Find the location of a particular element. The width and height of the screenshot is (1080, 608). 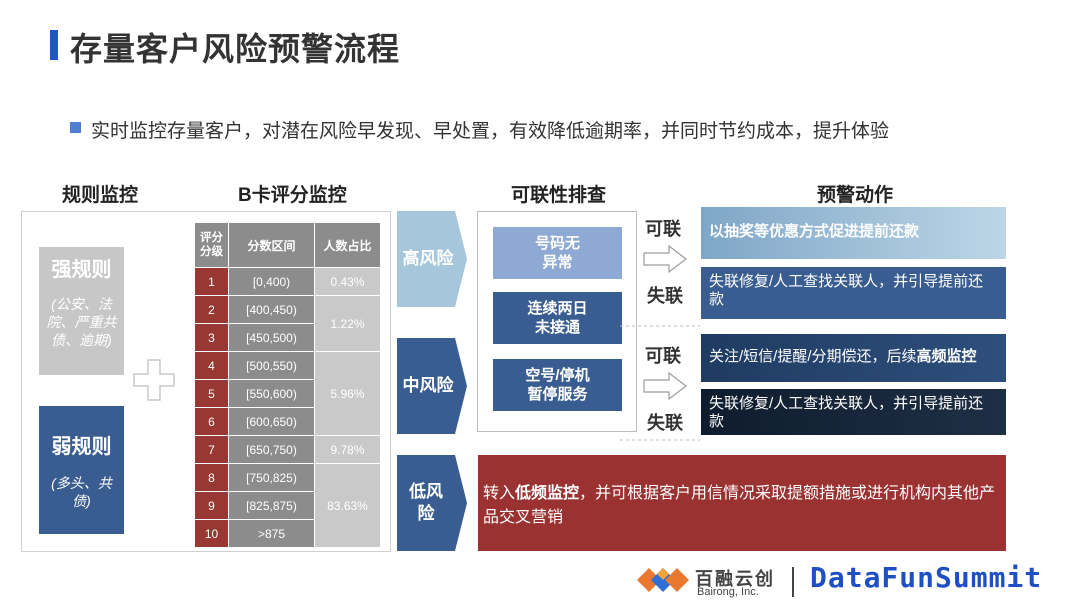

check-item-number-ok: 号码无异常 is located at coordinates (557, 253).